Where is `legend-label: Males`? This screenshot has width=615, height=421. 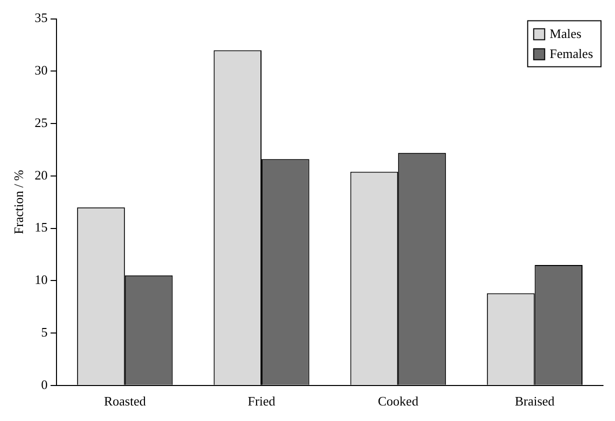 legend-label: Males is located at coordinates (566, 34).